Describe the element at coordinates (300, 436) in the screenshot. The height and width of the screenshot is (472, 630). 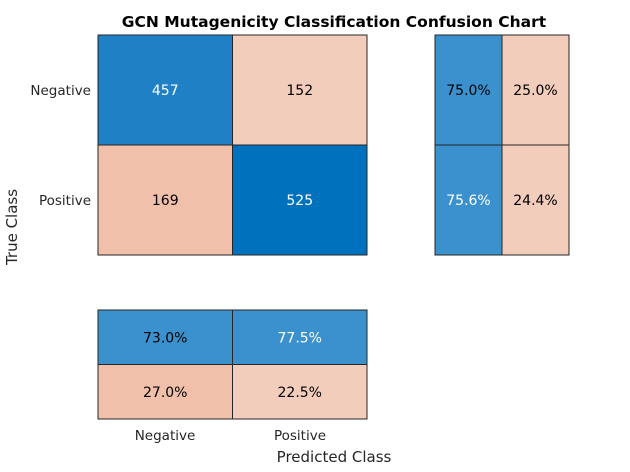
I see `x-tick-positive: Positive` at that location.